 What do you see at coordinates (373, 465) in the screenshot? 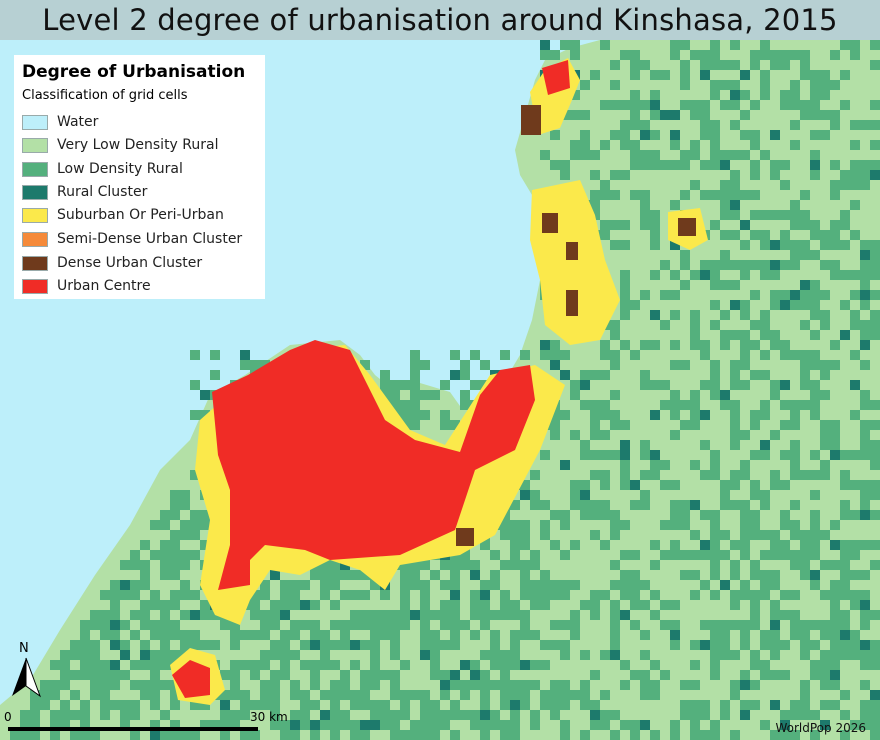
I see `urban-centre-kinshasa` at bounding box center [373, 465].